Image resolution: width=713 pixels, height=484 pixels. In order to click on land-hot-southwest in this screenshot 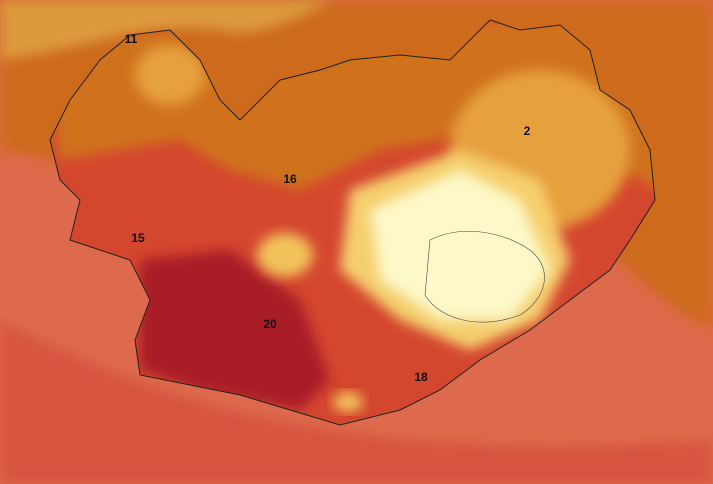, I will do `click(235, 330)`.